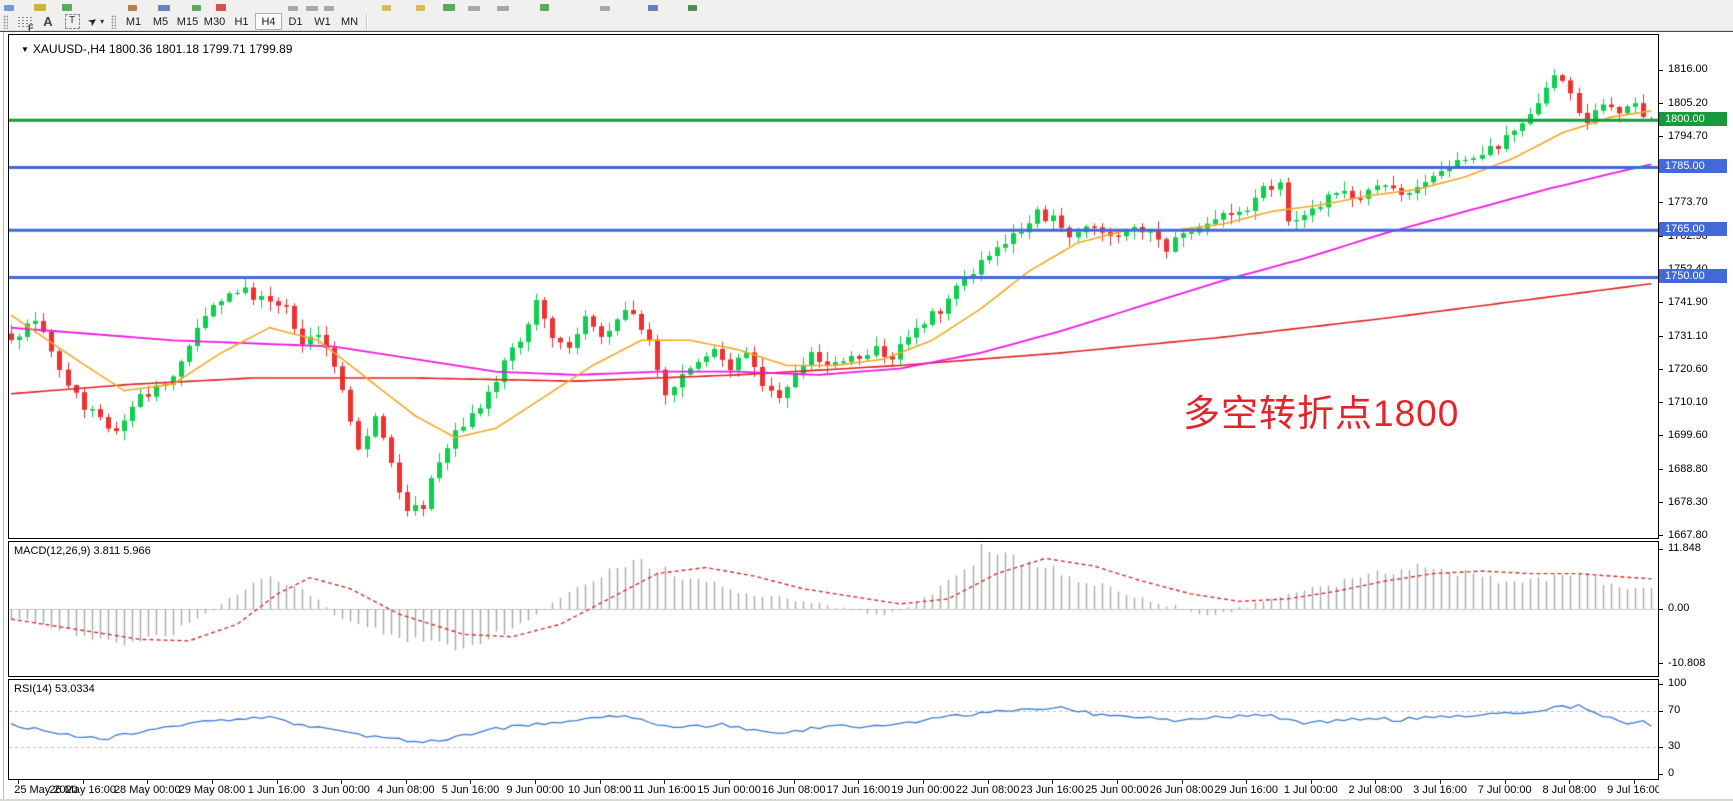 This screenshot has width=1733, height=801. What do you see at coordinates (160, 22) in the screenshot?
I see `timeframe-button-M5: M5` at bounding box center [160, 22].